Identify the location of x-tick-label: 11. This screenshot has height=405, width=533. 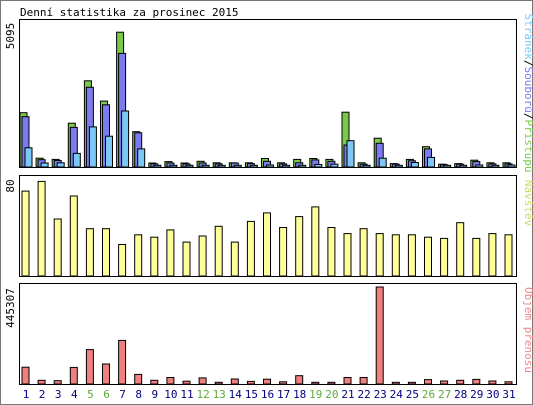
(186, 394).